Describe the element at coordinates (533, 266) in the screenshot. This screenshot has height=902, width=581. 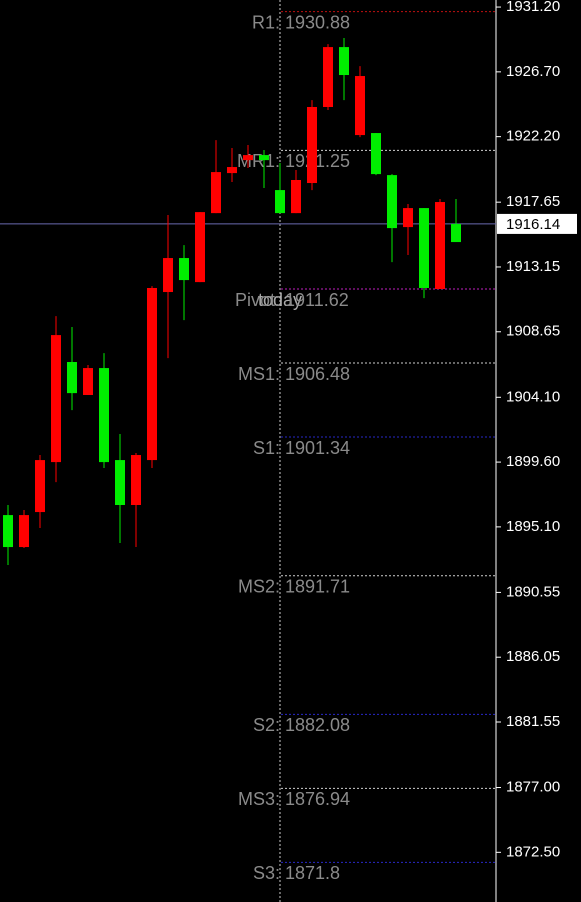
I see `y-tick-label: 1913.15` at that location.